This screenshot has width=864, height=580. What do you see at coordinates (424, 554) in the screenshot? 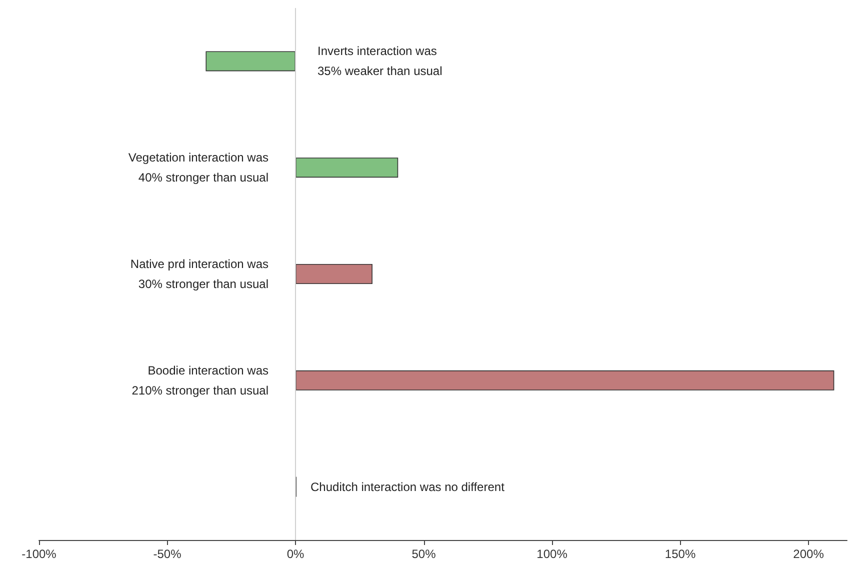
I see `x-tick-label: 50%` at bounding box center [424, 554].